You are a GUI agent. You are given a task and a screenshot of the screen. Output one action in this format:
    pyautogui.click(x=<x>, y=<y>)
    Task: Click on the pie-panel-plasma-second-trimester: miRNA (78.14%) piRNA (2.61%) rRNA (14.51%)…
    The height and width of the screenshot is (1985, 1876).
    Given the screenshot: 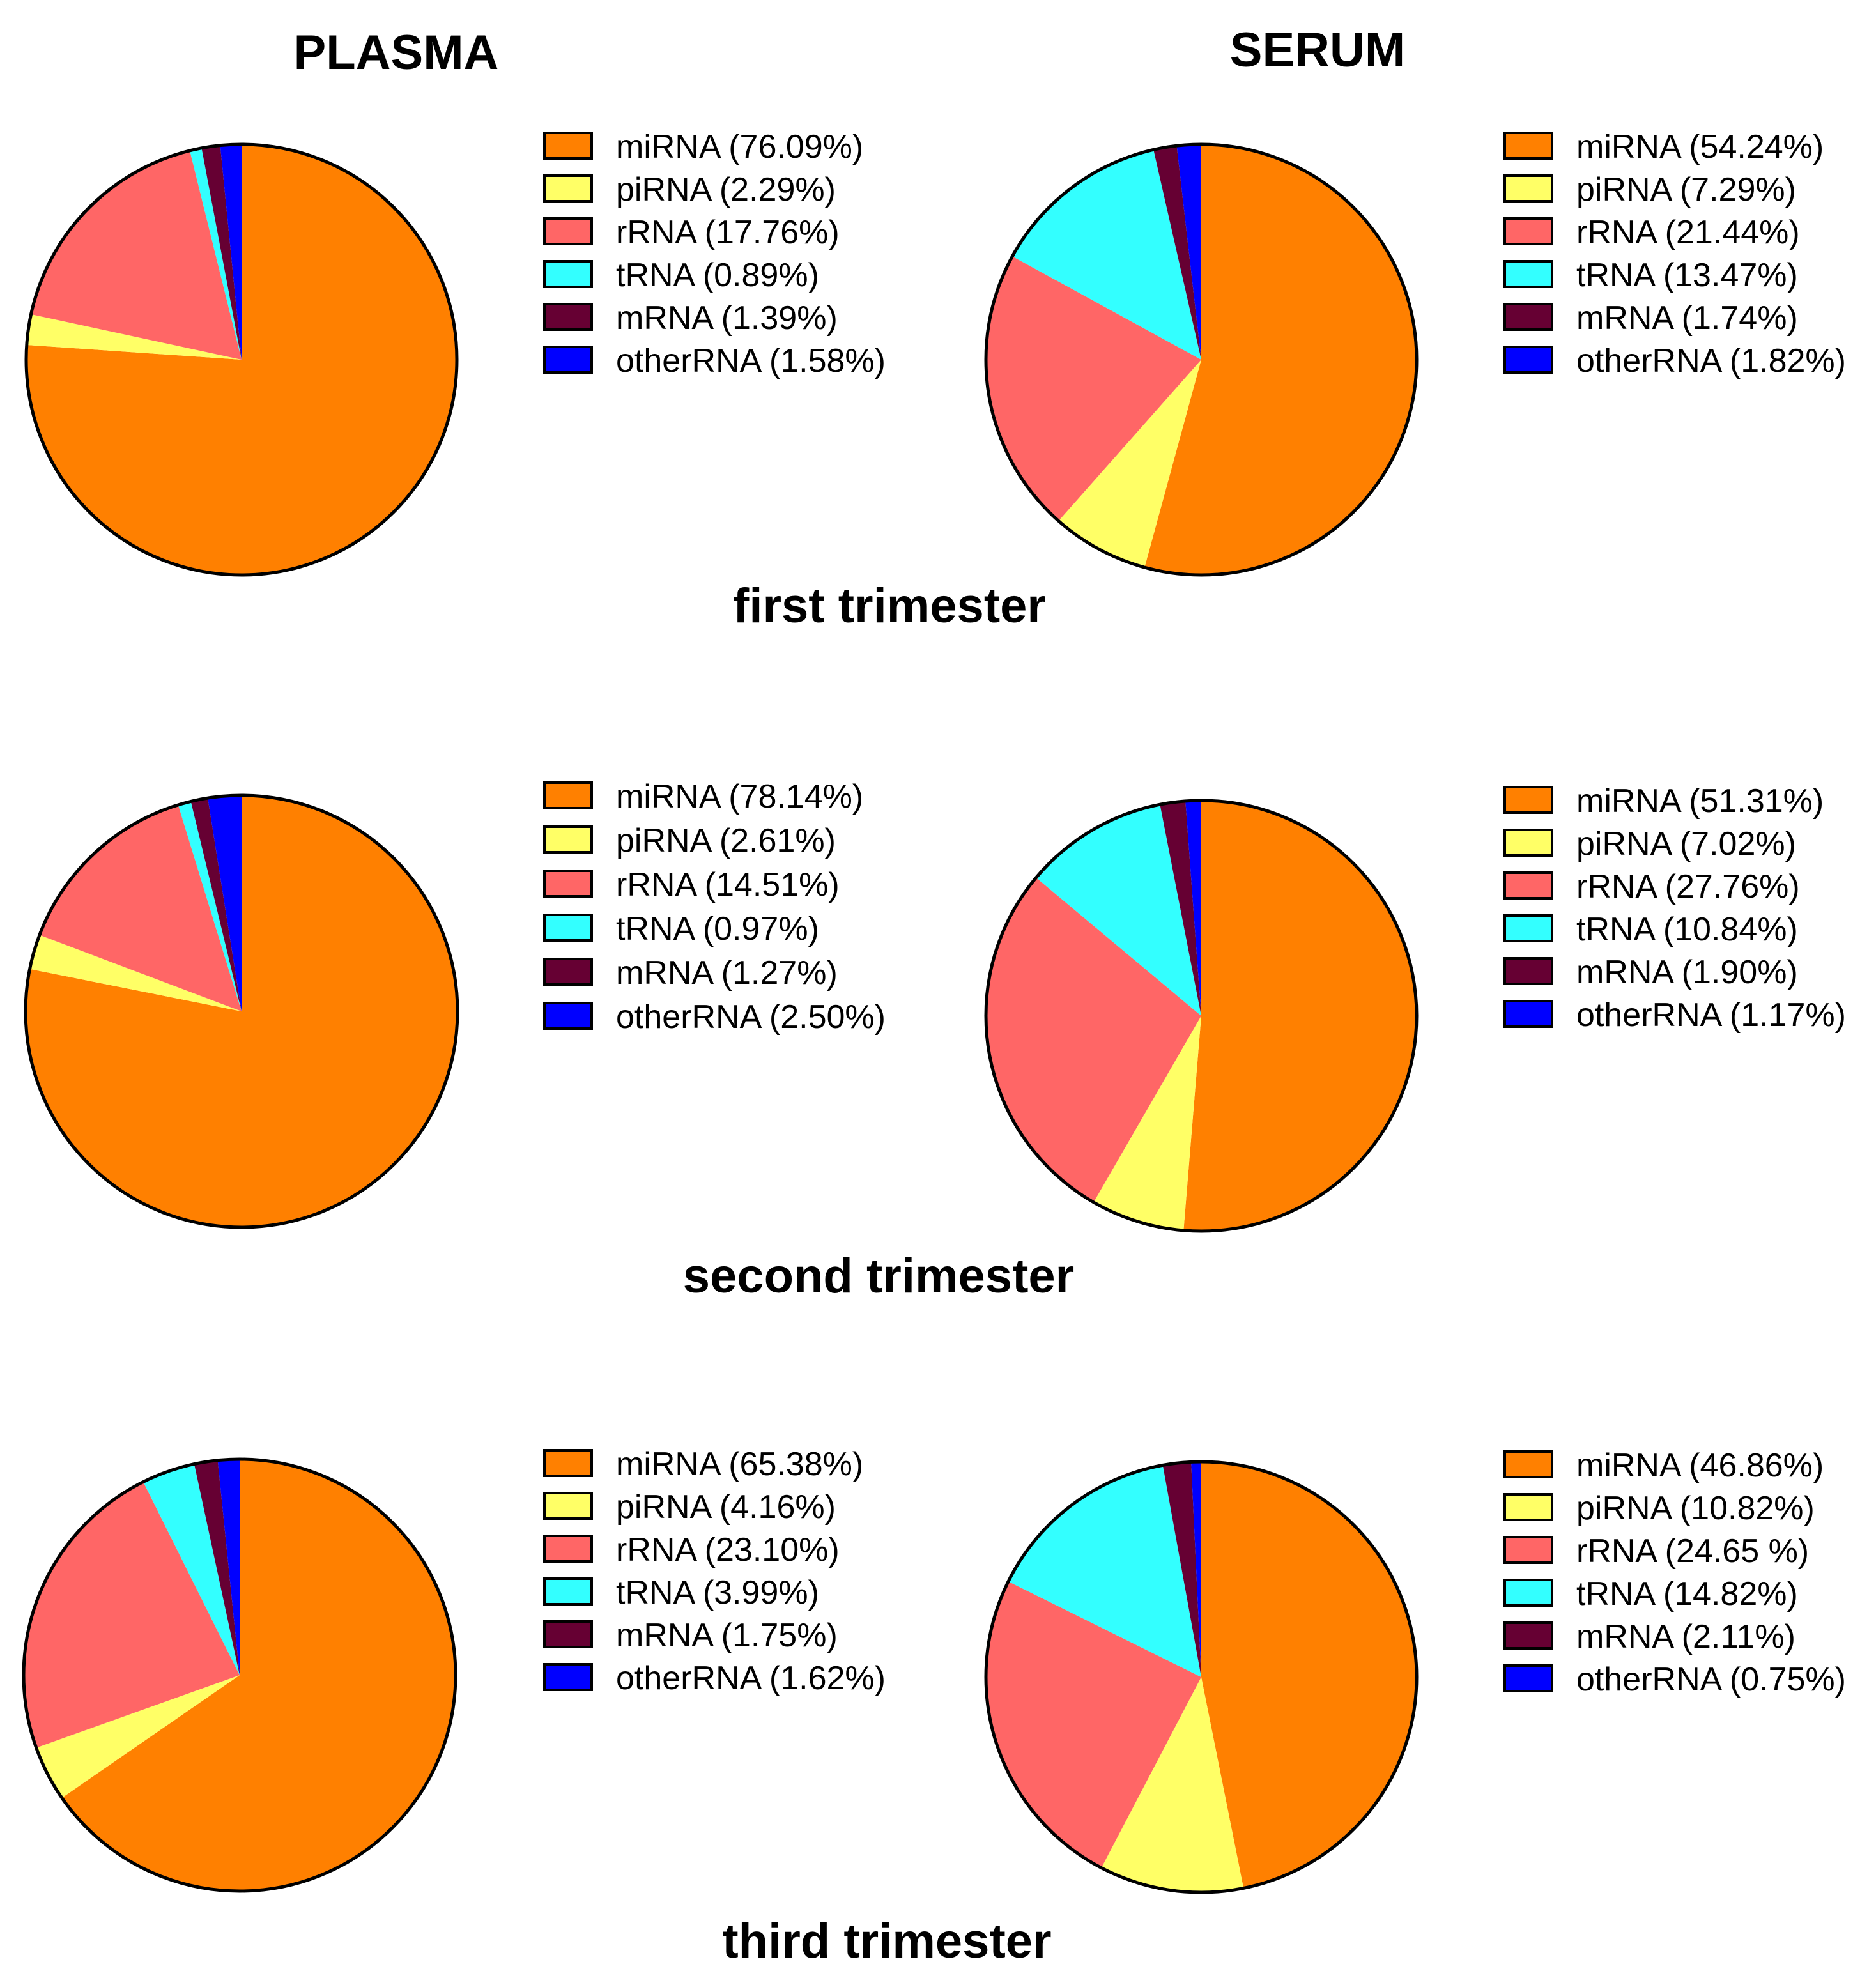 What is the action you would take?
    pyautogui.click(x=455, y=1003)
    